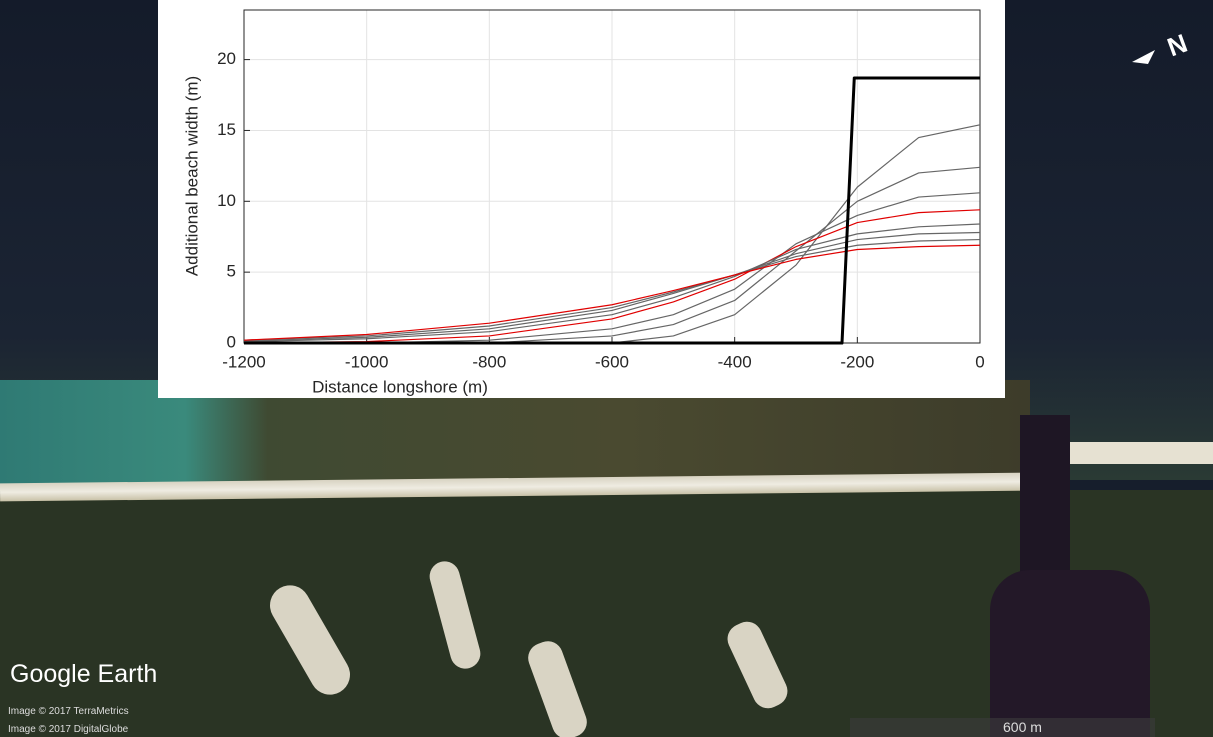 The image size is (1213, 737). What do you see at coordinates (366, 361) in the screenshot?
I see `x-tick-label: -1000` at bounding box center [366, 361].